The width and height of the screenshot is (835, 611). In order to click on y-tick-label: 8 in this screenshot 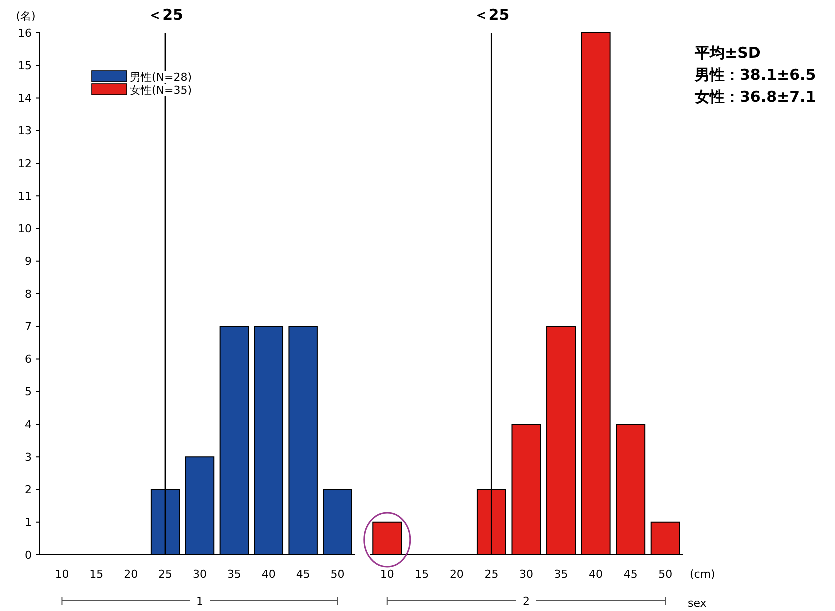, I will do `click(28, 294)`.